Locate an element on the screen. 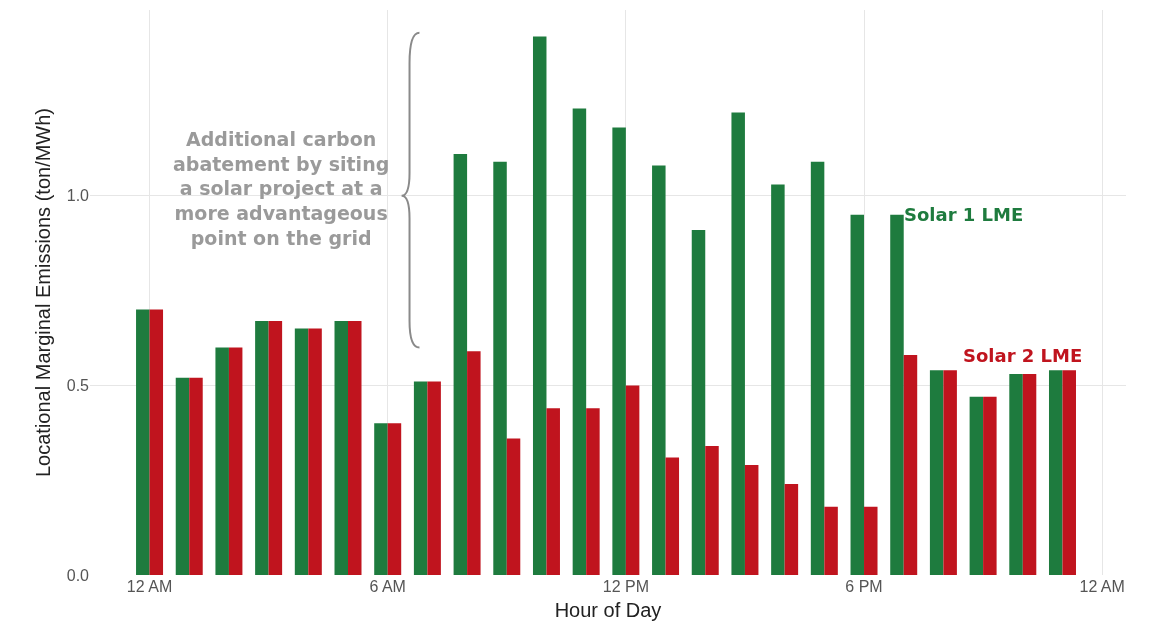 This screenshot has width=1151, height=641. x-tick-label: 6 PM is located at coordinates (864, 586).